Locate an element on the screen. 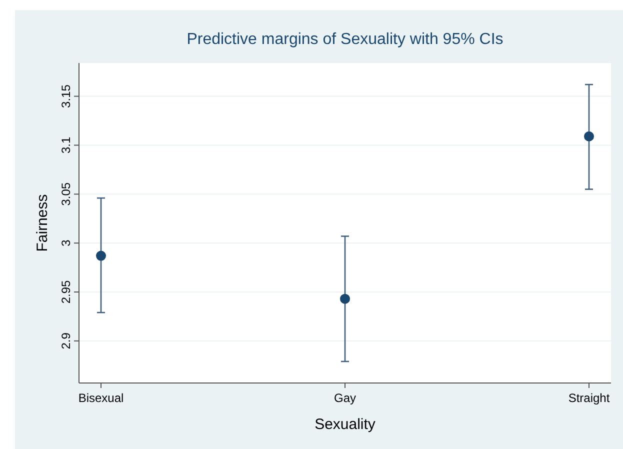 The width and height of the screenshot is (623, 449). y-tick-label: 3 is located at coordinates (66, 242).